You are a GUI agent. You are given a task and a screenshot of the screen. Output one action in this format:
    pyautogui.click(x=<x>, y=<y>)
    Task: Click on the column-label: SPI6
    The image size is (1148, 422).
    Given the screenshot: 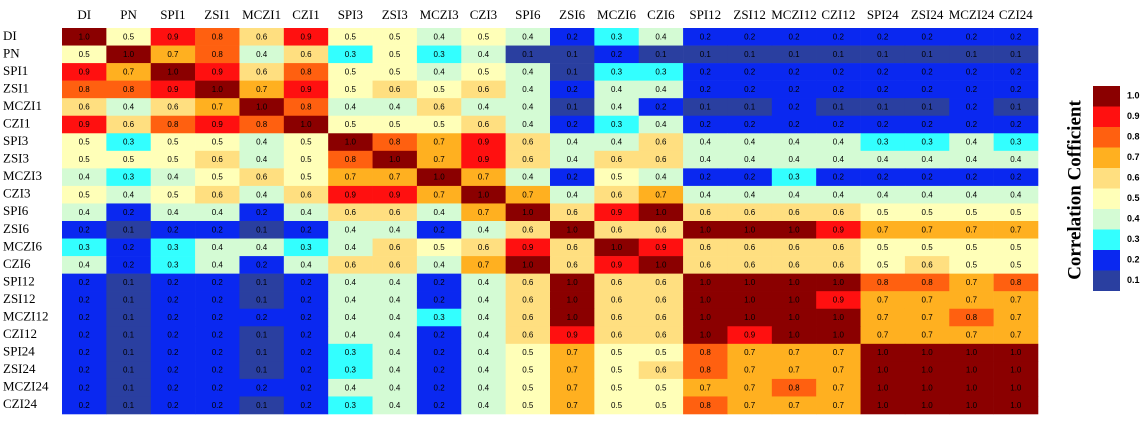 What is the action you would take?
    pyautogui.click(x=528, y=14)
    